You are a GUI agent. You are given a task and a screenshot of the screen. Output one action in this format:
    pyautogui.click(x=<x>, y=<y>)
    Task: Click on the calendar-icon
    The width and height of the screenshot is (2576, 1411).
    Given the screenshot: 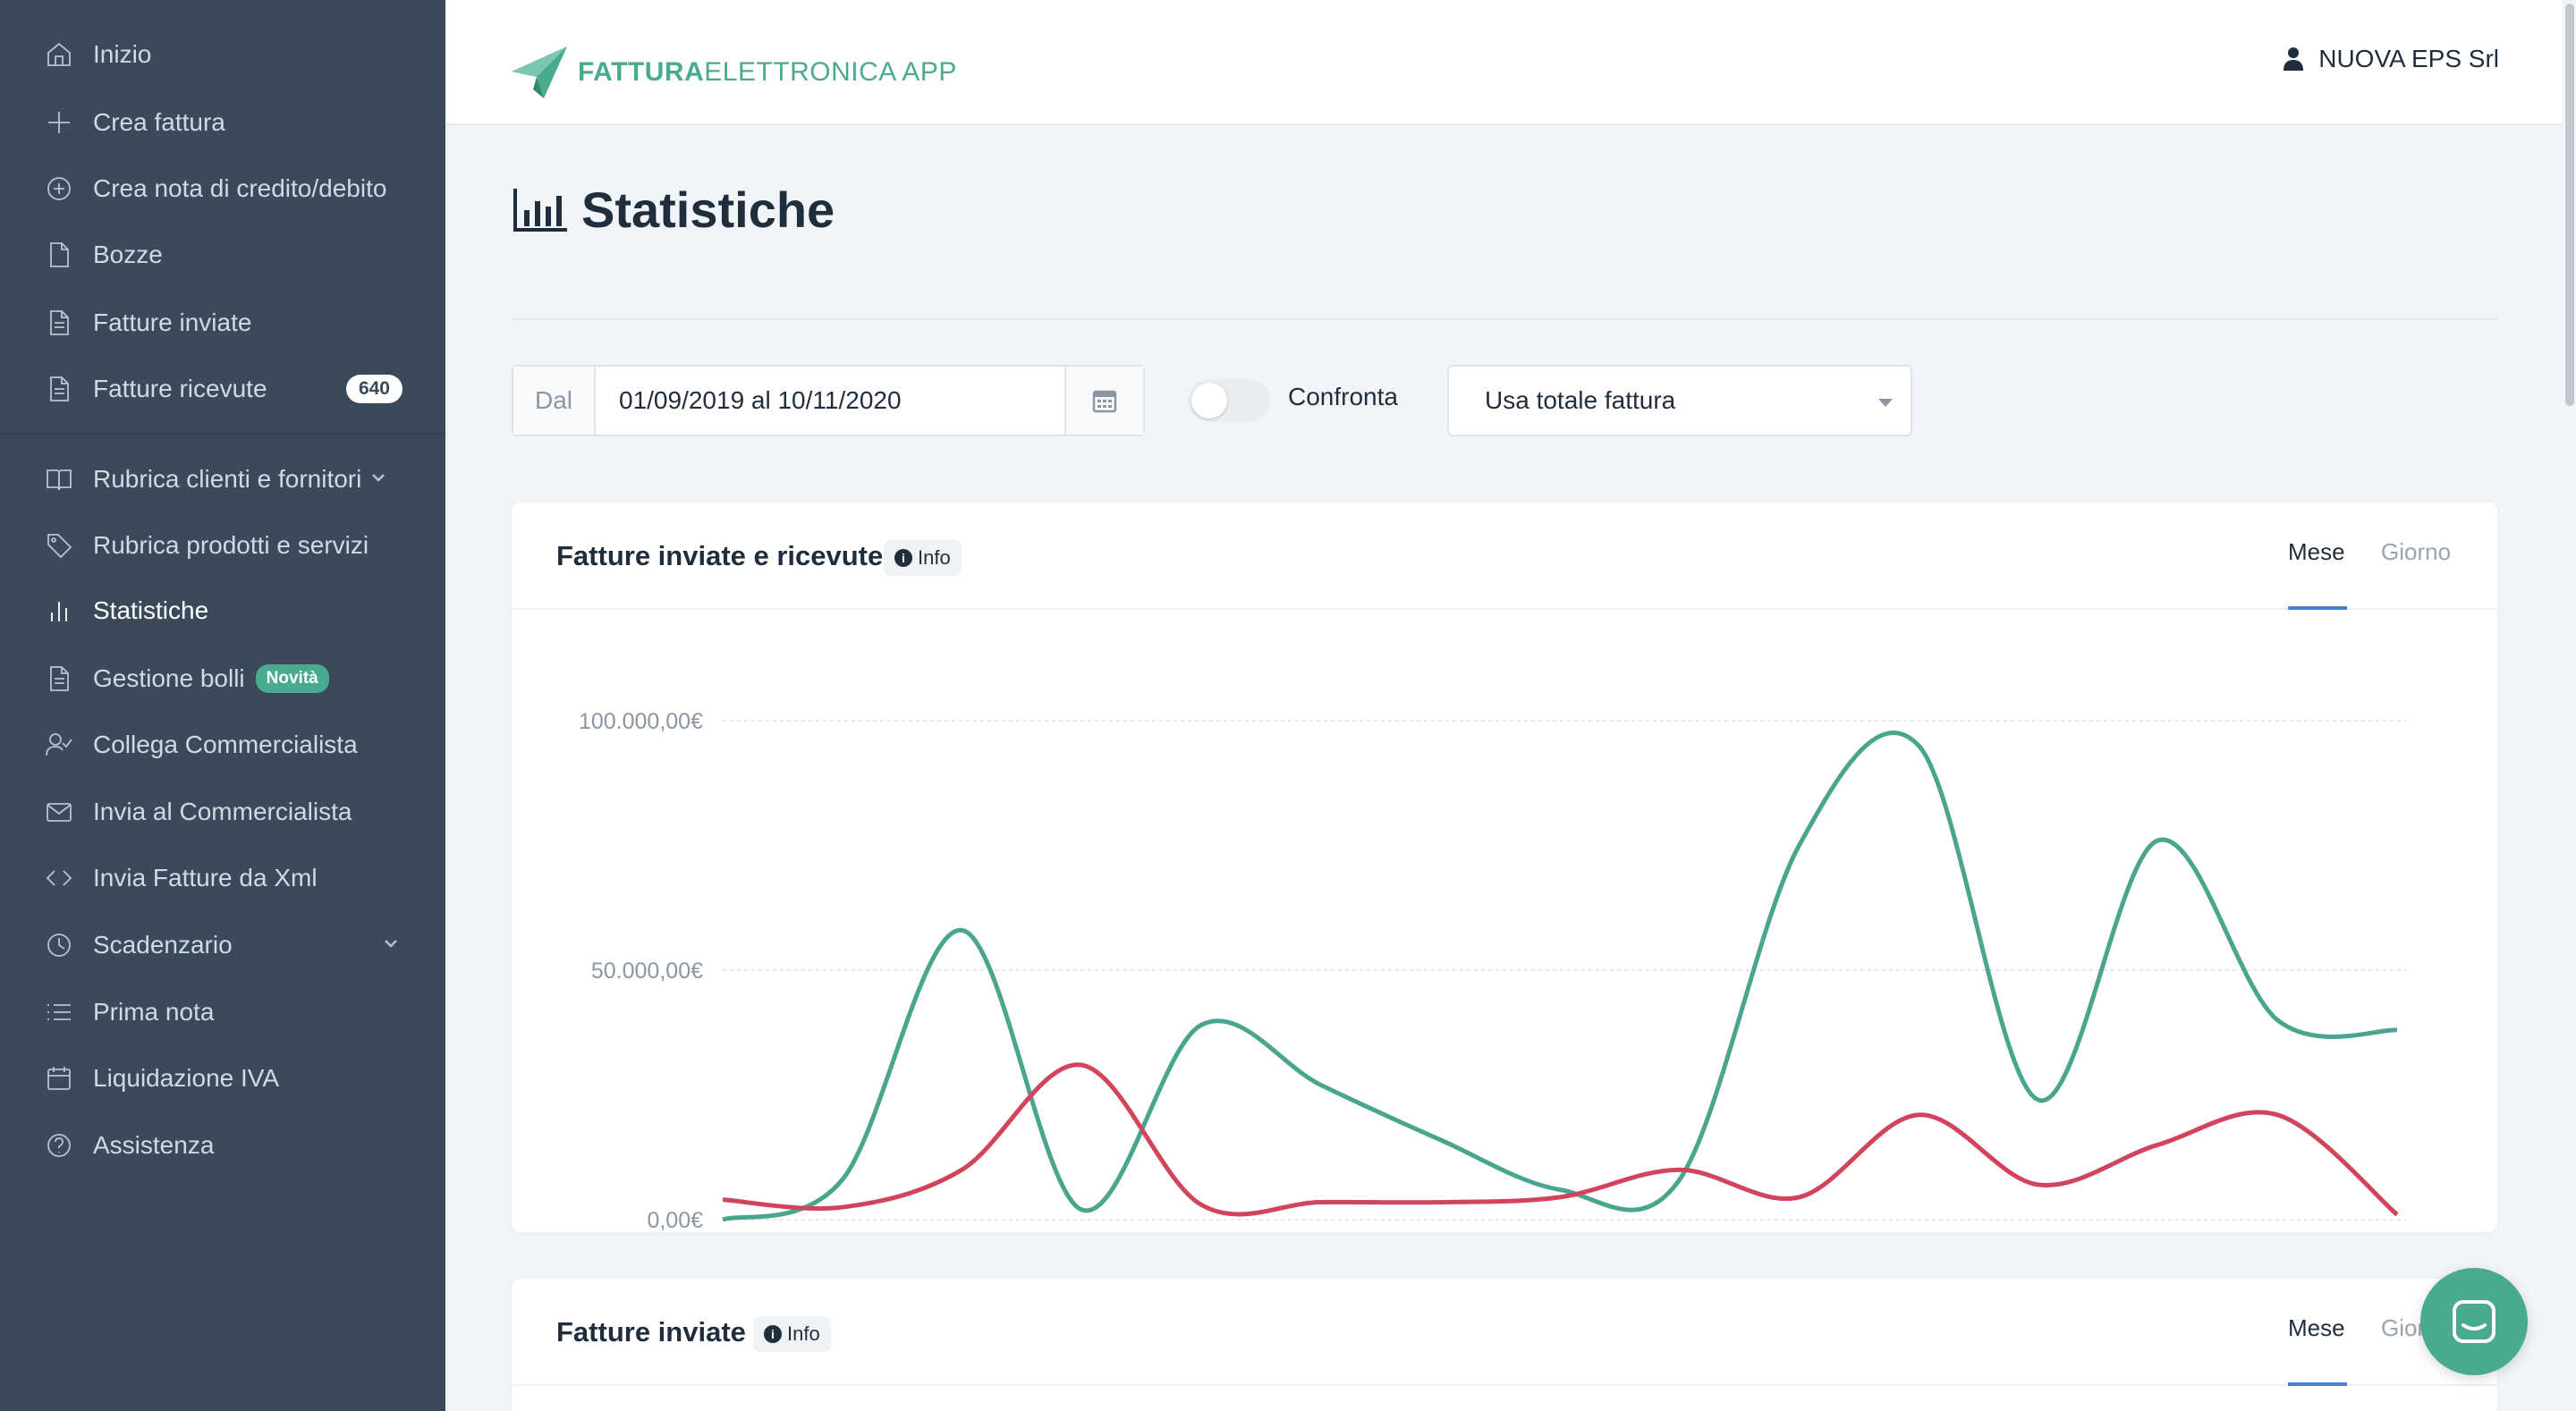 What is the action you would take?
    pyautogui.click(x=1104, y=402)
    